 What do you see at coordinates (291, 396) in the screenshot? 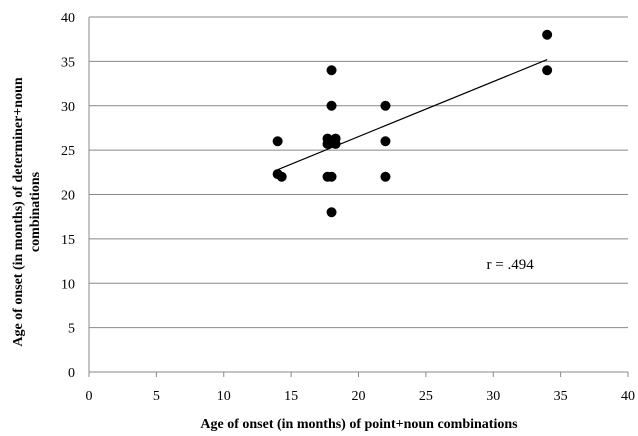
I see `x-tick-label: 15` at bounding box center [291, 396].